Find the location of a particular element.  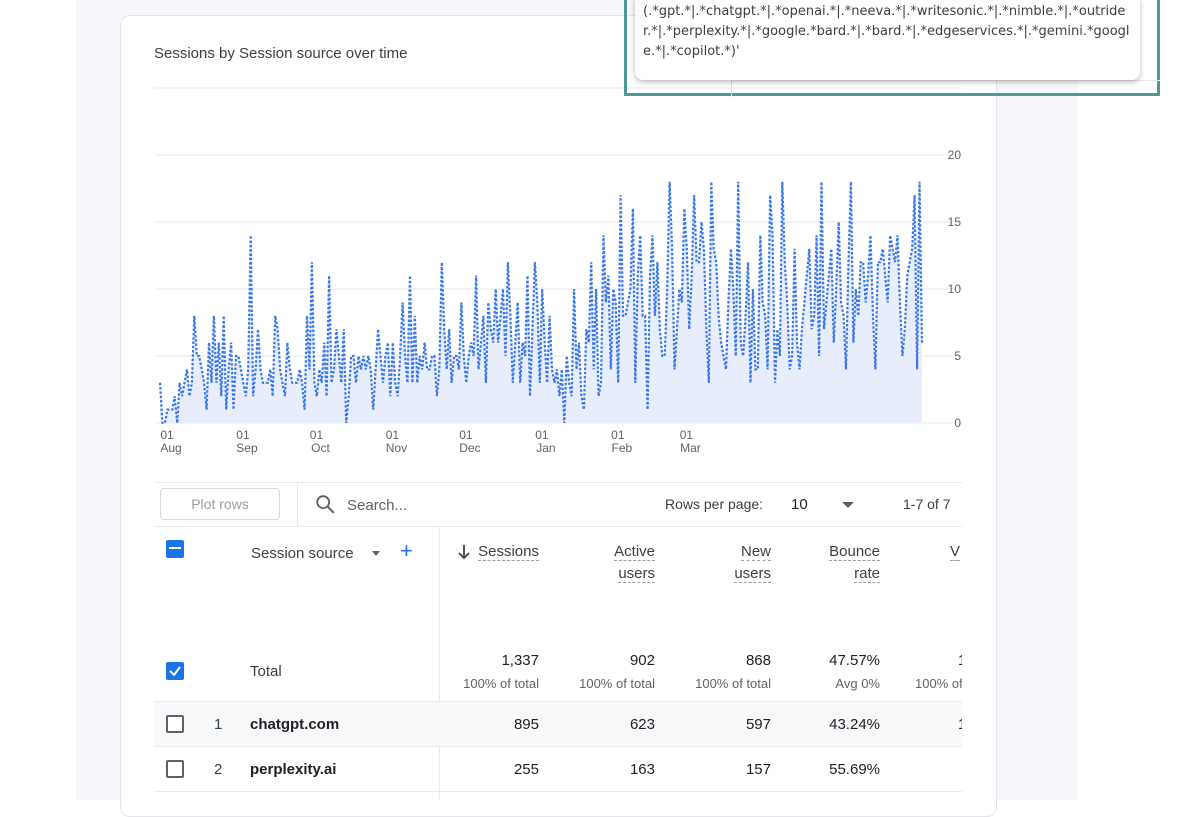

total-truncated: 1 is located at coordinates (960, 660).